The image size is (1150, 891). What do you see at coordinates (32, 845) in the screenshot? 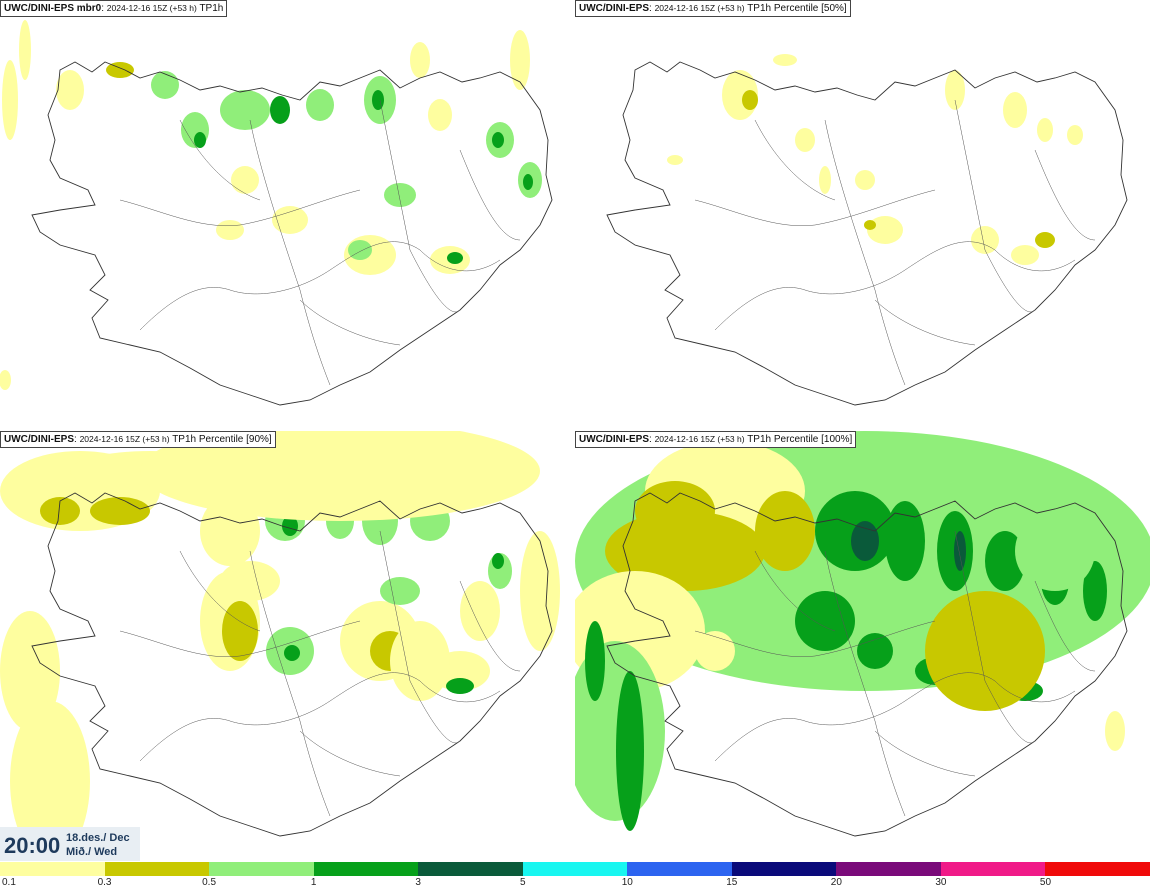
I see `valid-hour: 20:00` at bounding box center [32, 845].